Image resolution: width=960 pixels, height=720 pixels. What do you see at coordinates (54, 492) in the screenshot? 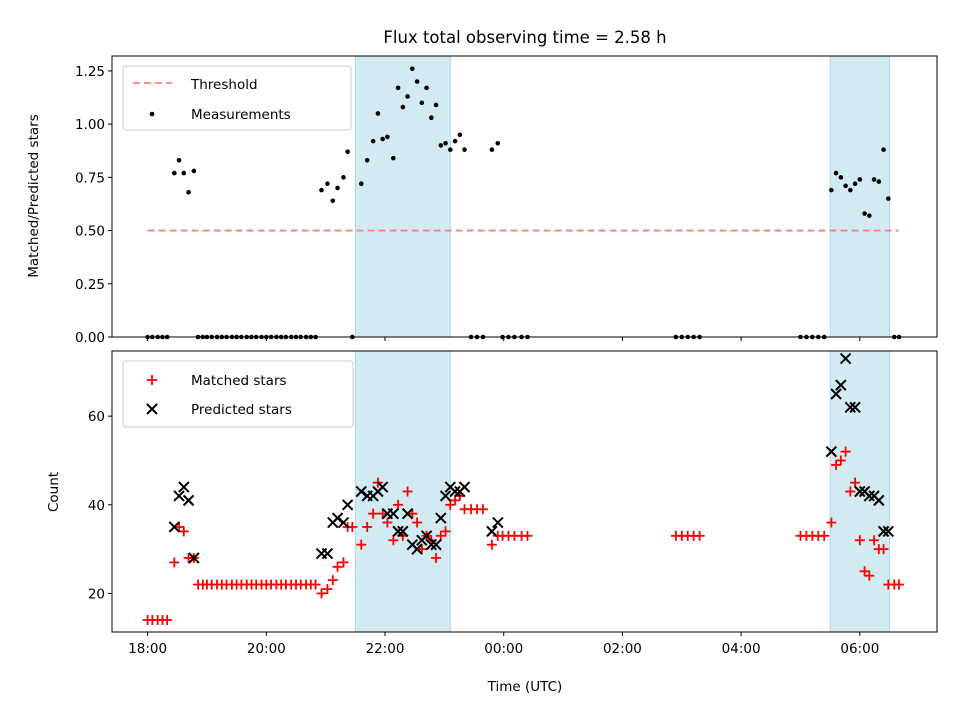
I see `bottom-y-axis-label: Count` at bounding box center [54, 492].